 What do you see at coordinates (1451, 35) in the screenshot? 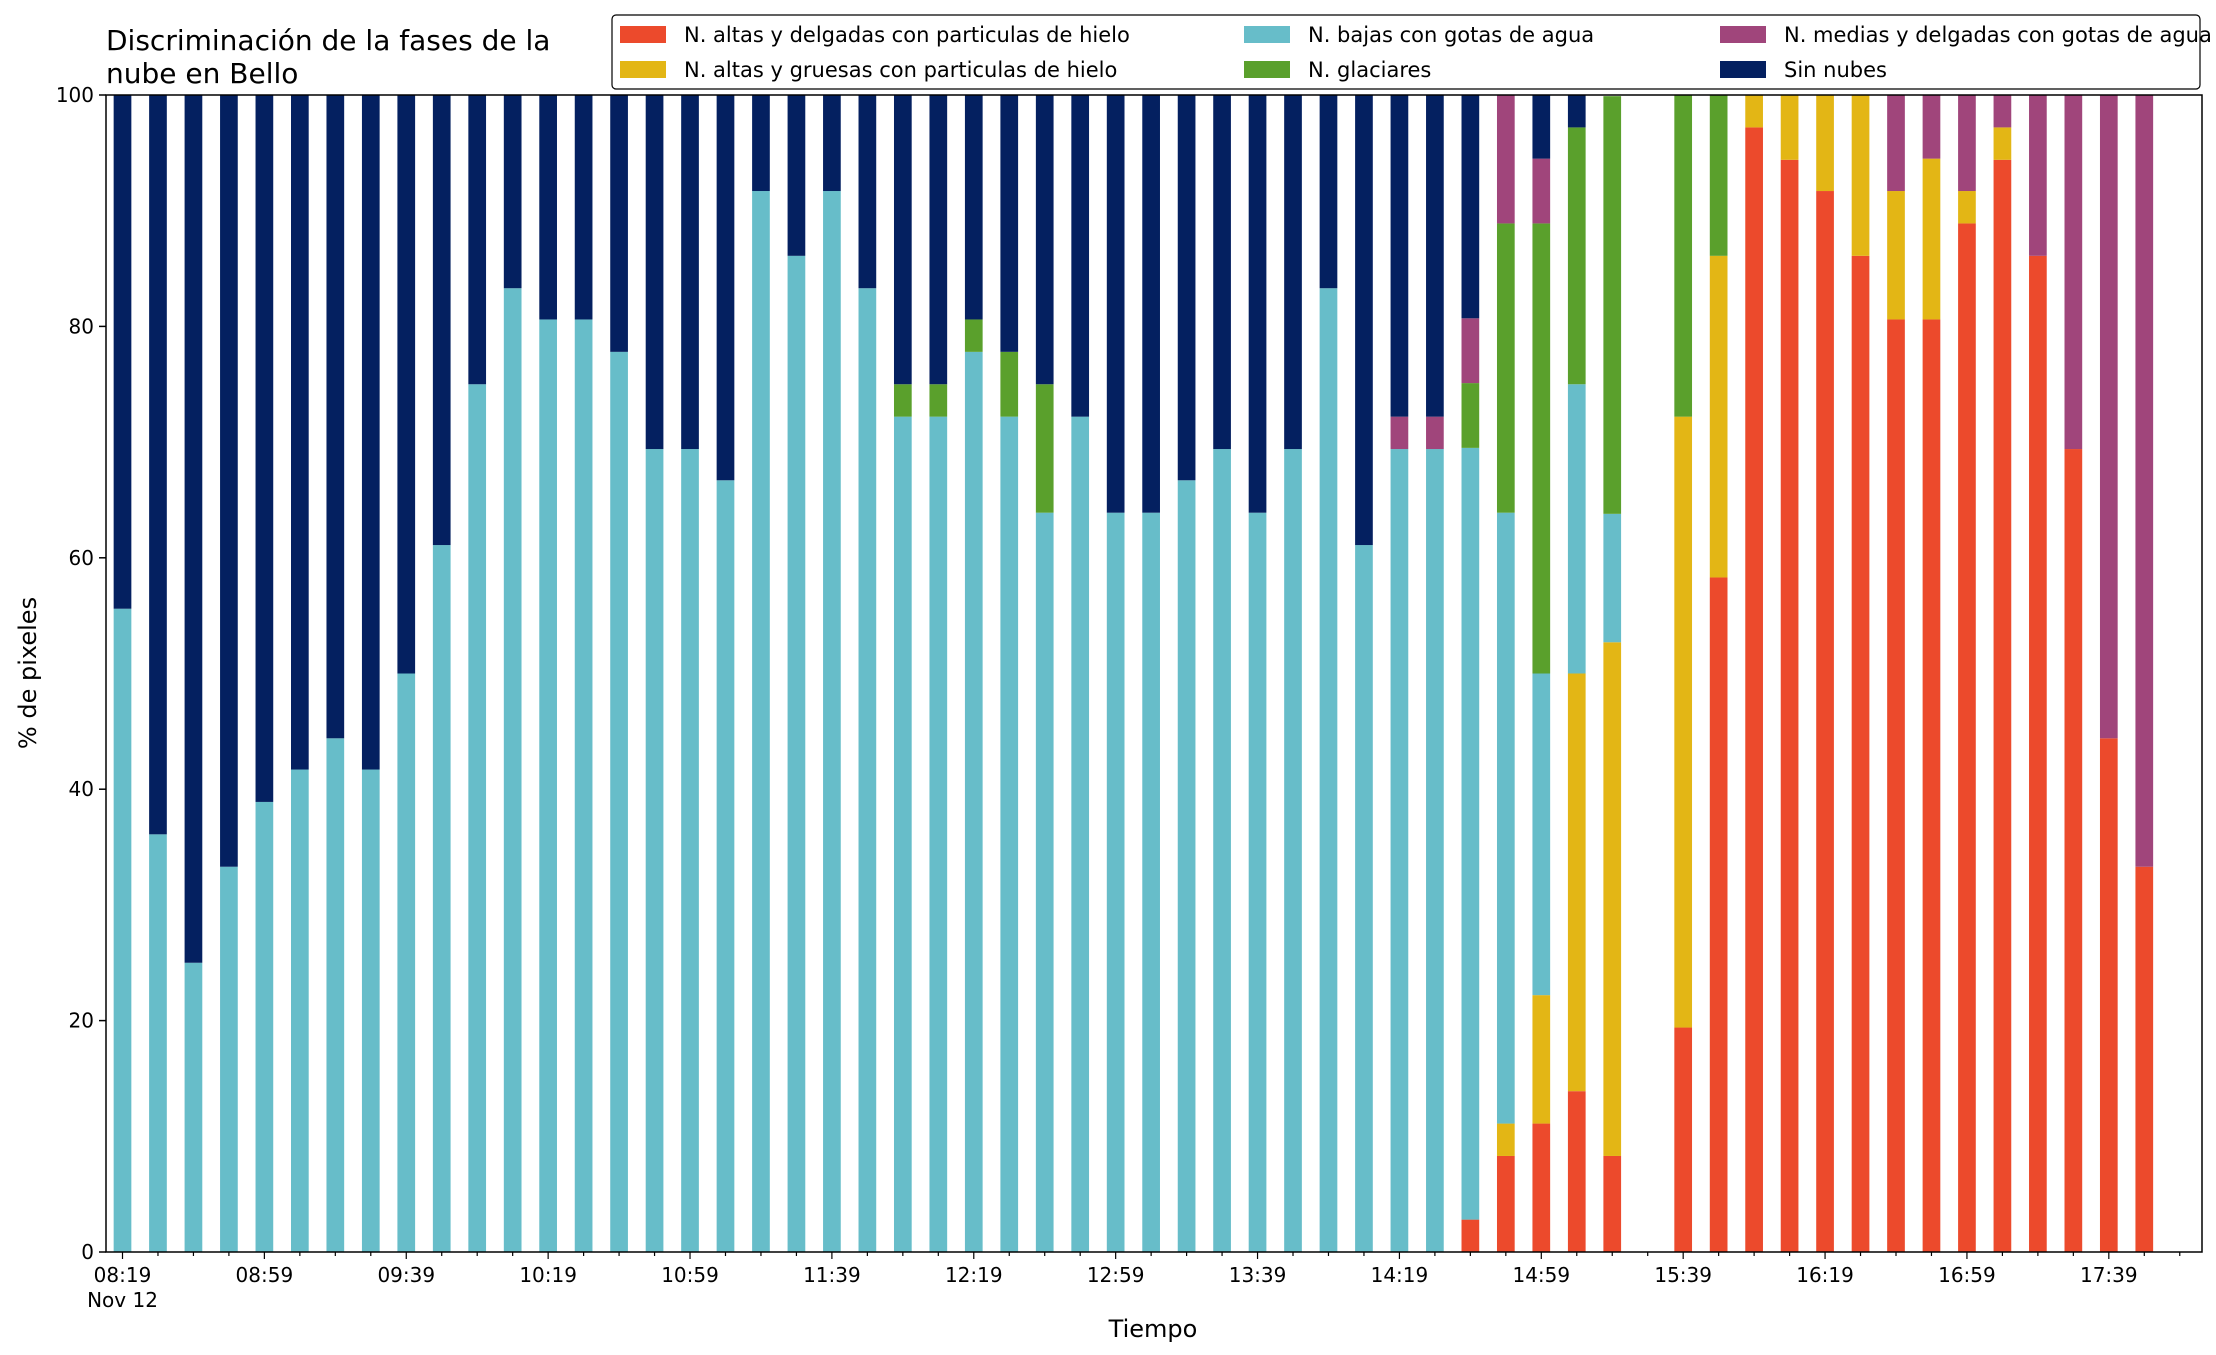
I see `legend-label: N. bajas con gotas de agua` at bounding box center [1451, 35].